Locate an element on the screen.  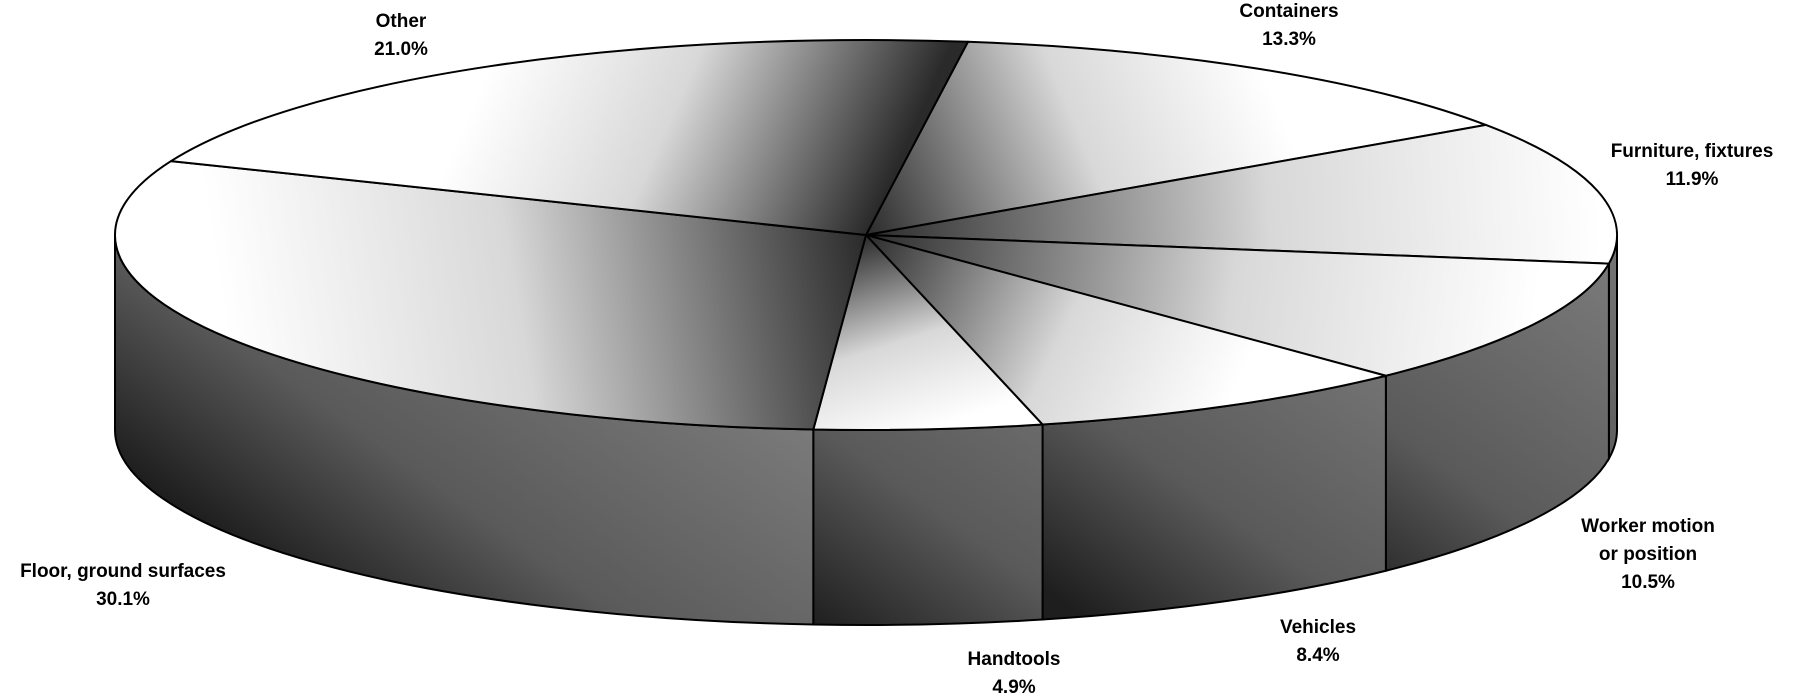
slice-value-label: 13.3% is located at coordinates (1289, 39).